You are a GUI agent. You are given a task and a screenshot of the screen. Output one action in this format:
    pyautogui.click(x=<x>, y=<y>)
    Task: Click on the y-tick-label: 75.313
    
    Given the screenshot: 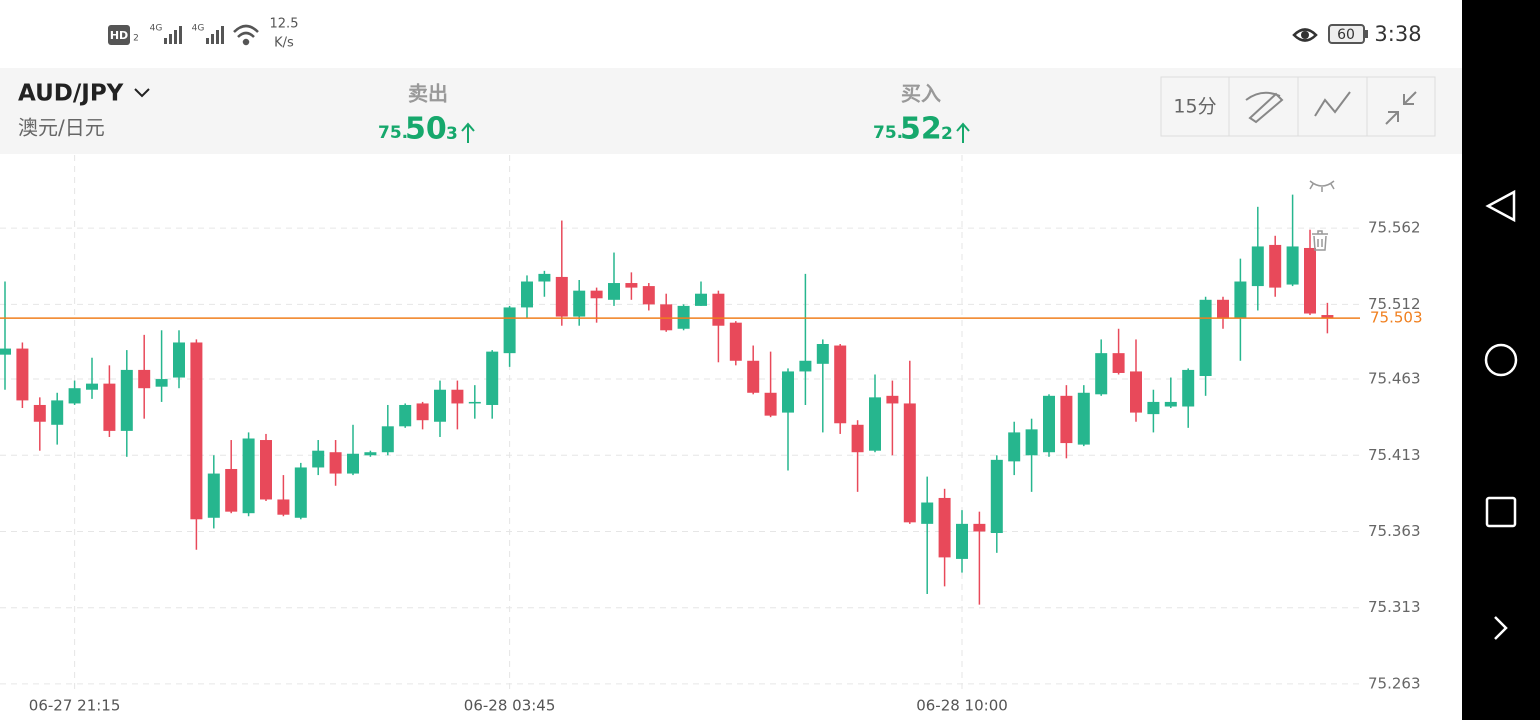 What is the action you would take?
    pyautogui.click(x=1394, y=607)
    